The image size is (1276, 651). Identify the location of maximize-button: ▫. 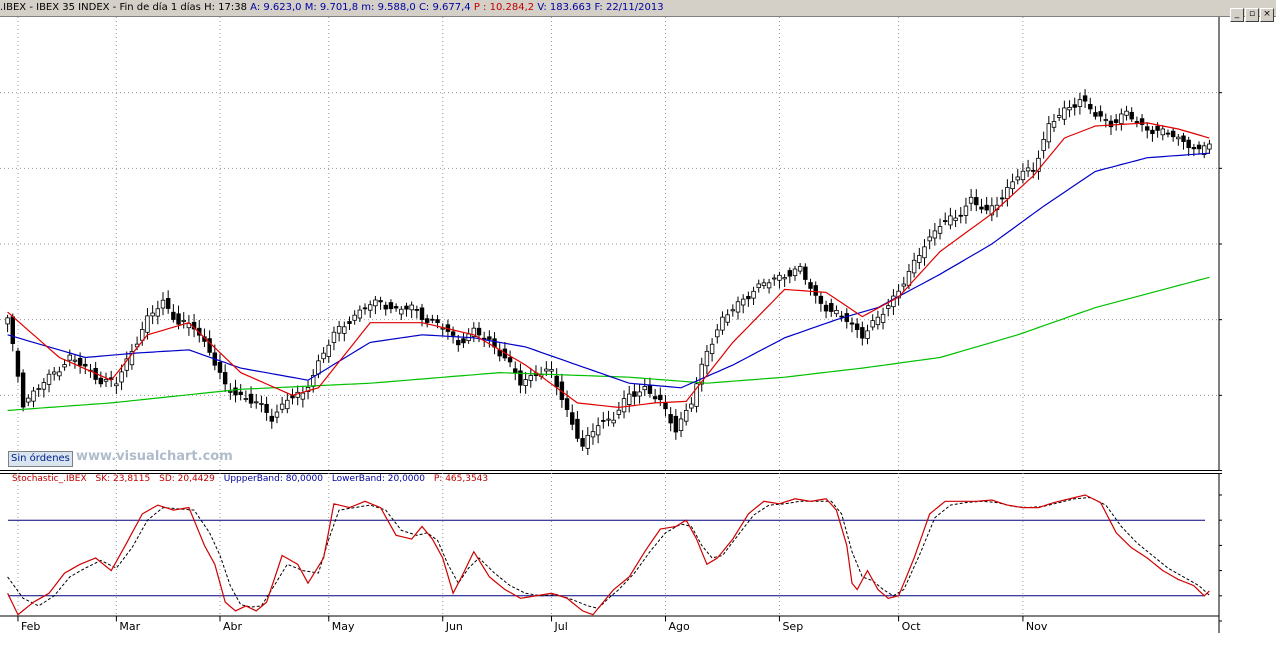
(1252, 15).